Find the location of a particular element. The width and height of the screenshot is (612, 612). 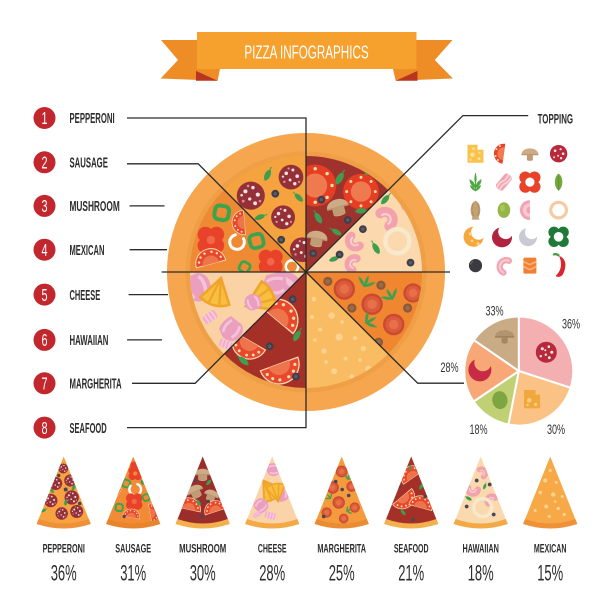

svg-text: 1 is located at coordinates (44, 119).